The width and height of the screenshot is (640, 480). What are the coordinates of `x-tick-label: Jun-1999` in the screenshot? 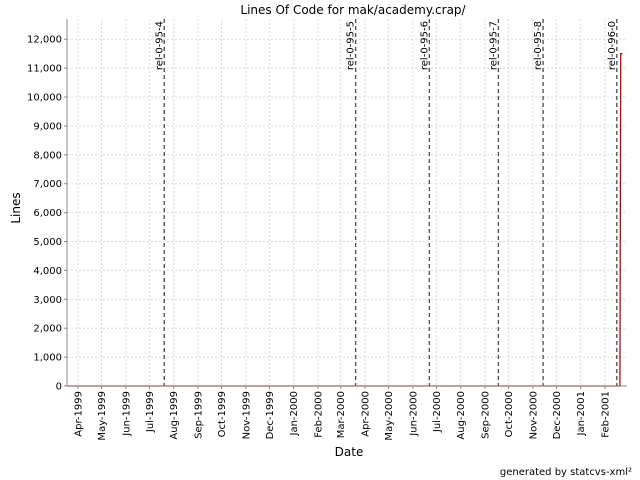 It's located at (126, 414).